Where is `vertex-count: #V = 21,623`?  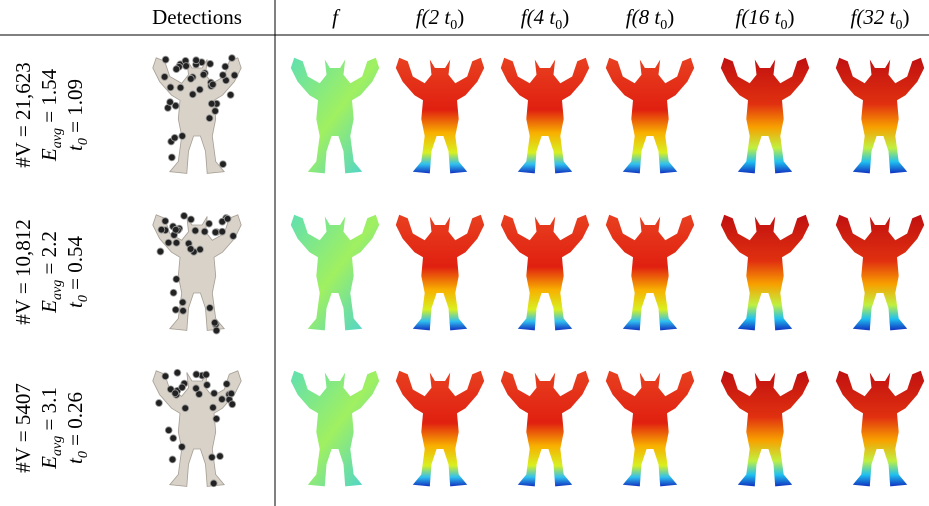 vertex-count: #V = 21,623 is located at coordinates (23, 114).